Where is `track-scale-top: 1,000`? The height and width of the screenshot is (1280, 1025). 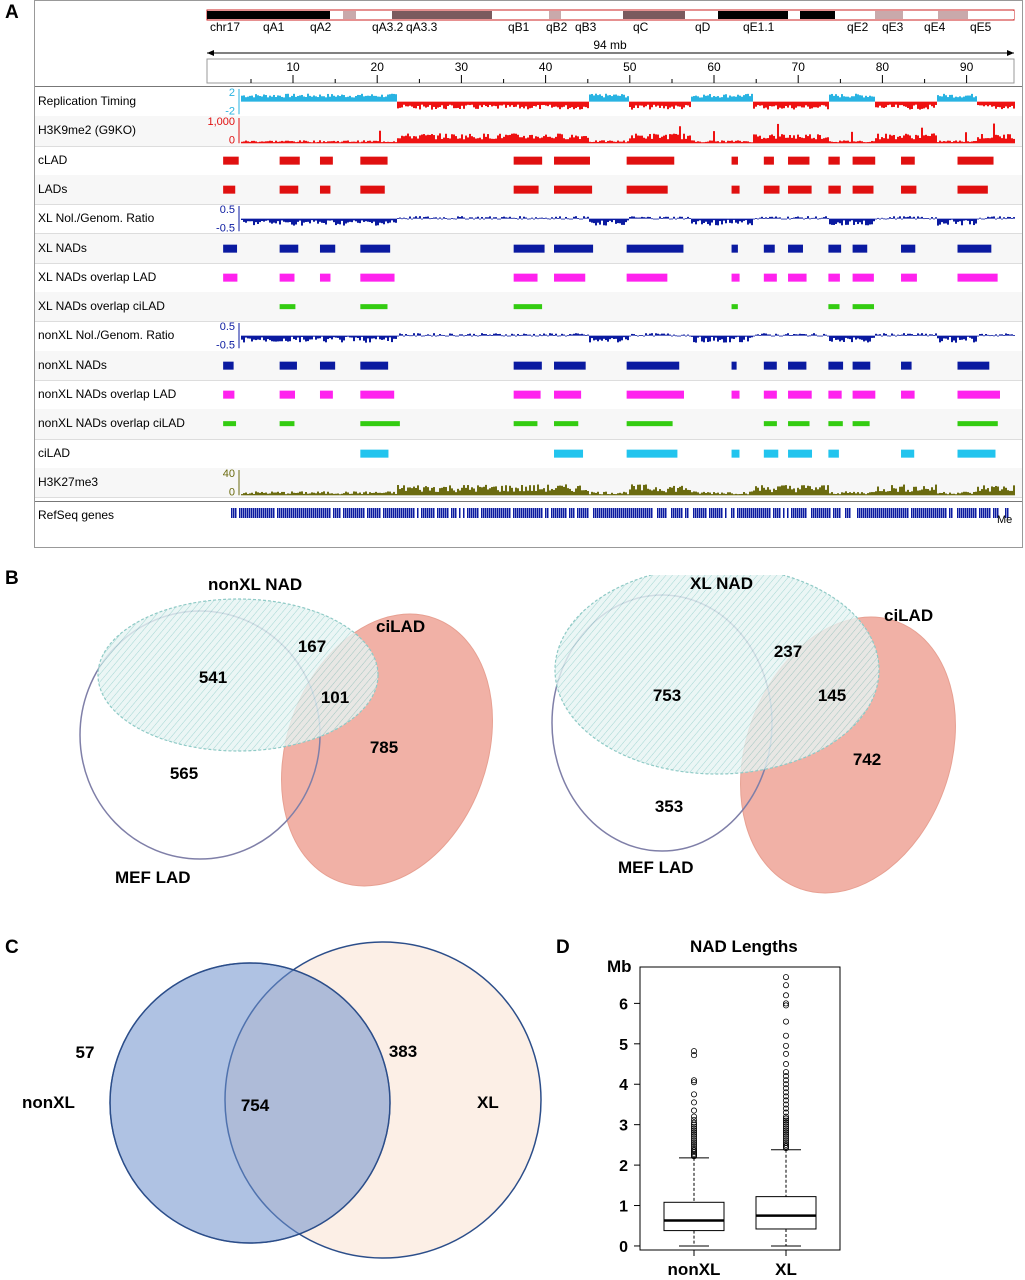
track-scale-top: 1,000 is located at coordinates (221, 122).